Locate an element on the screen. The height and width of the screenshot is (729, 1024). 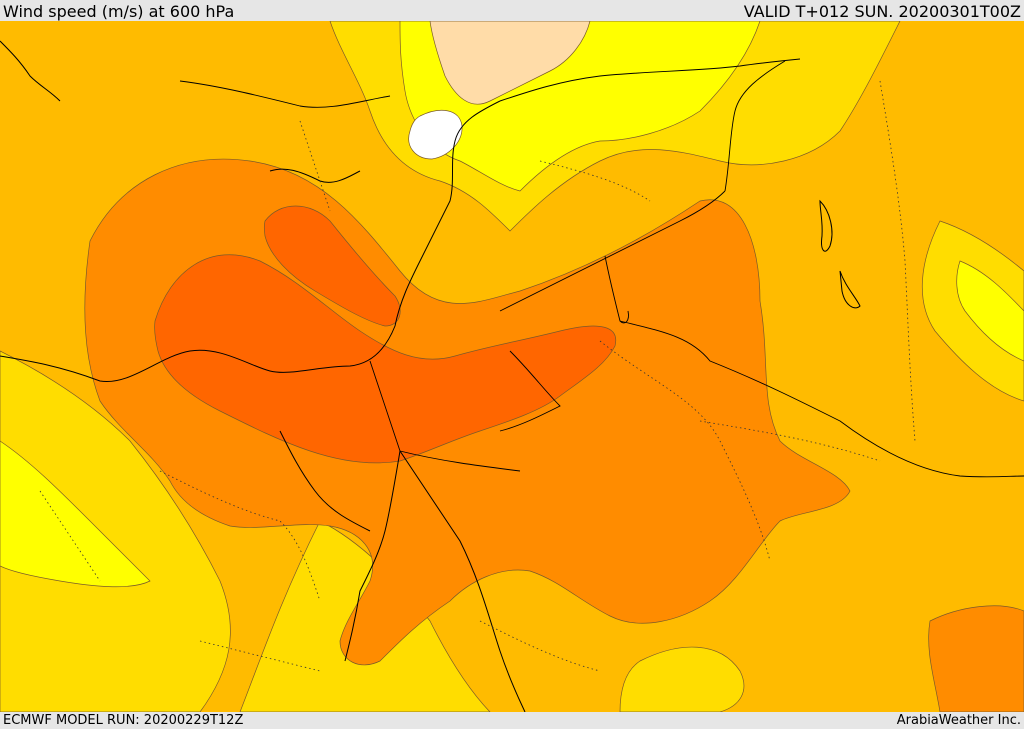
contour-white-pocket is located at coordinates (435, 134).